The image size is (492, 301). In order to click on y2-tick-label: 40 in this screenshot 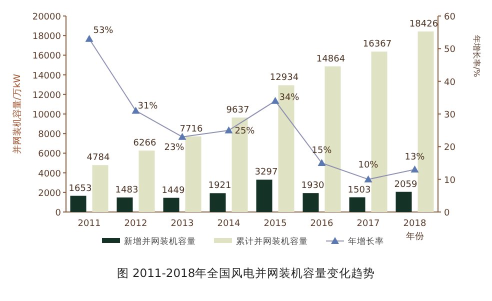, I will do `click(450, 83)`.